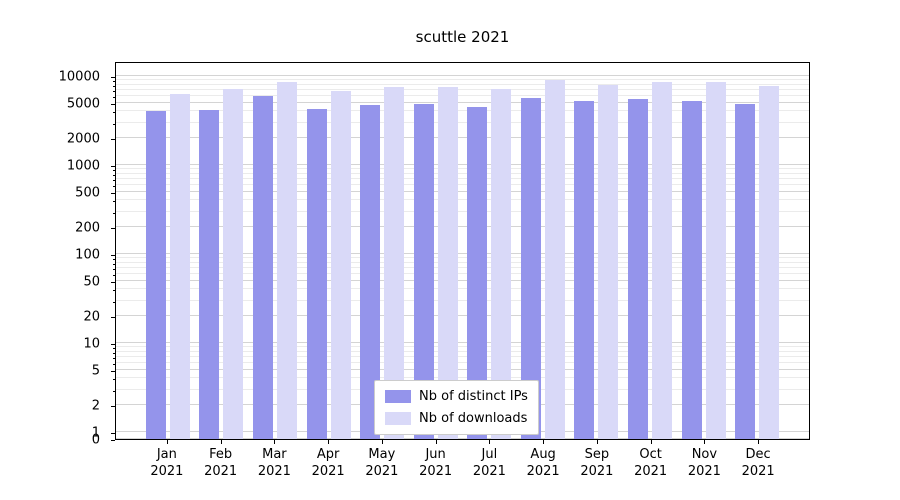  What do you see at coordinates (501, 263) in the screenshot?
I see `bar-downloads-jul` at bounding box center [501, 263].